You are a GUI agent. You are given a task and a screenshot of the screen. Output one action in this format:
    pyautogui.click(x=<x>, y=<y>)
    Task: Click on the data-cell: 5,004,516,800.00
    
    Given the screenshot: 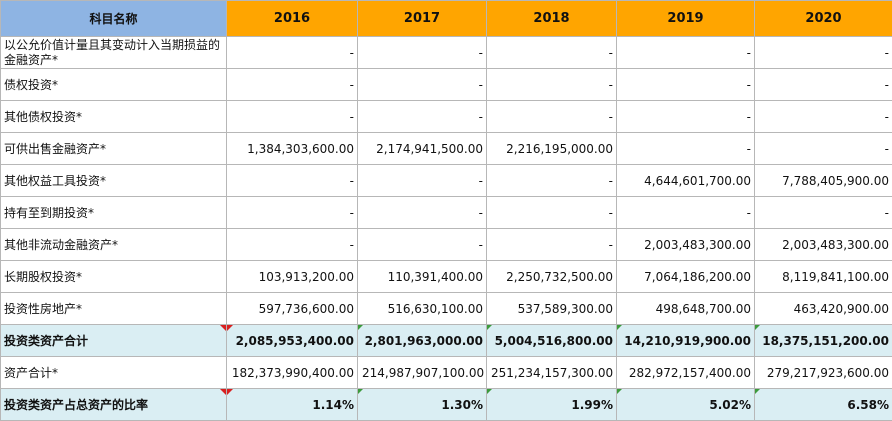 What is the action you would take?
    pyautogui.click(x=552, y=341)
    